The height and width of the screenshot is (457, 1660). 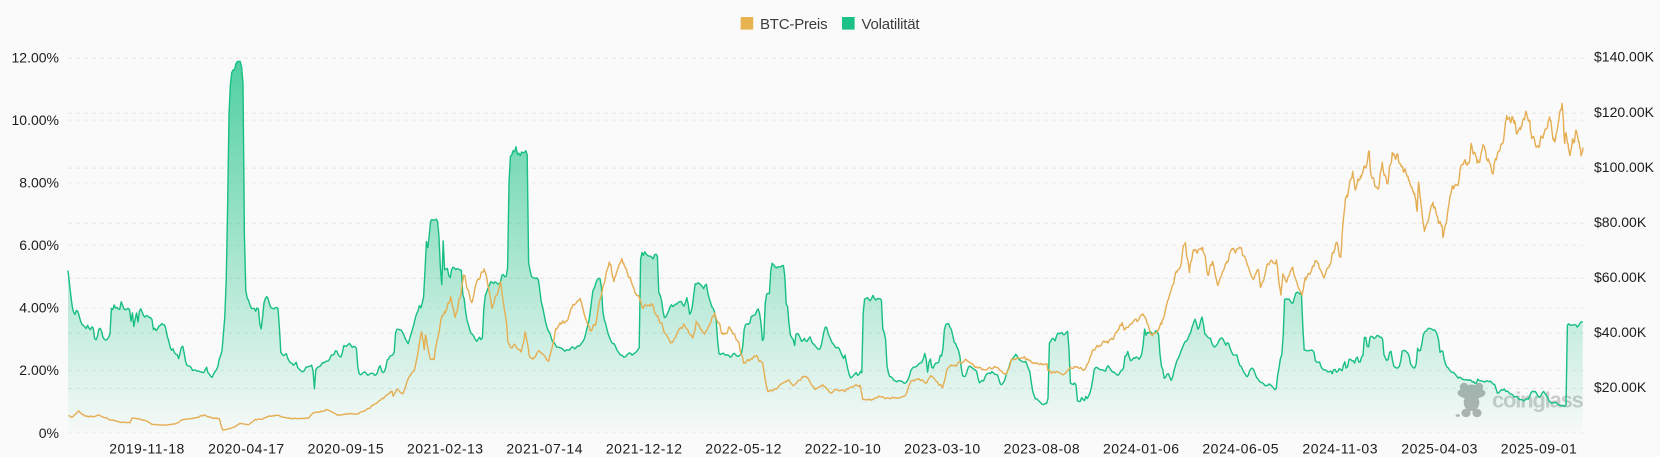 I want to click on svg-text: 2023-03-10, so click(x=942, y=449).